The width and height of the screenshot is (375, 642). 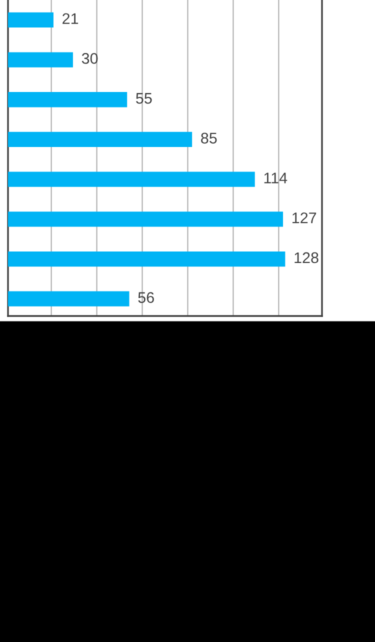 I want to click on data-label: 21, so click(x=70, y=18).